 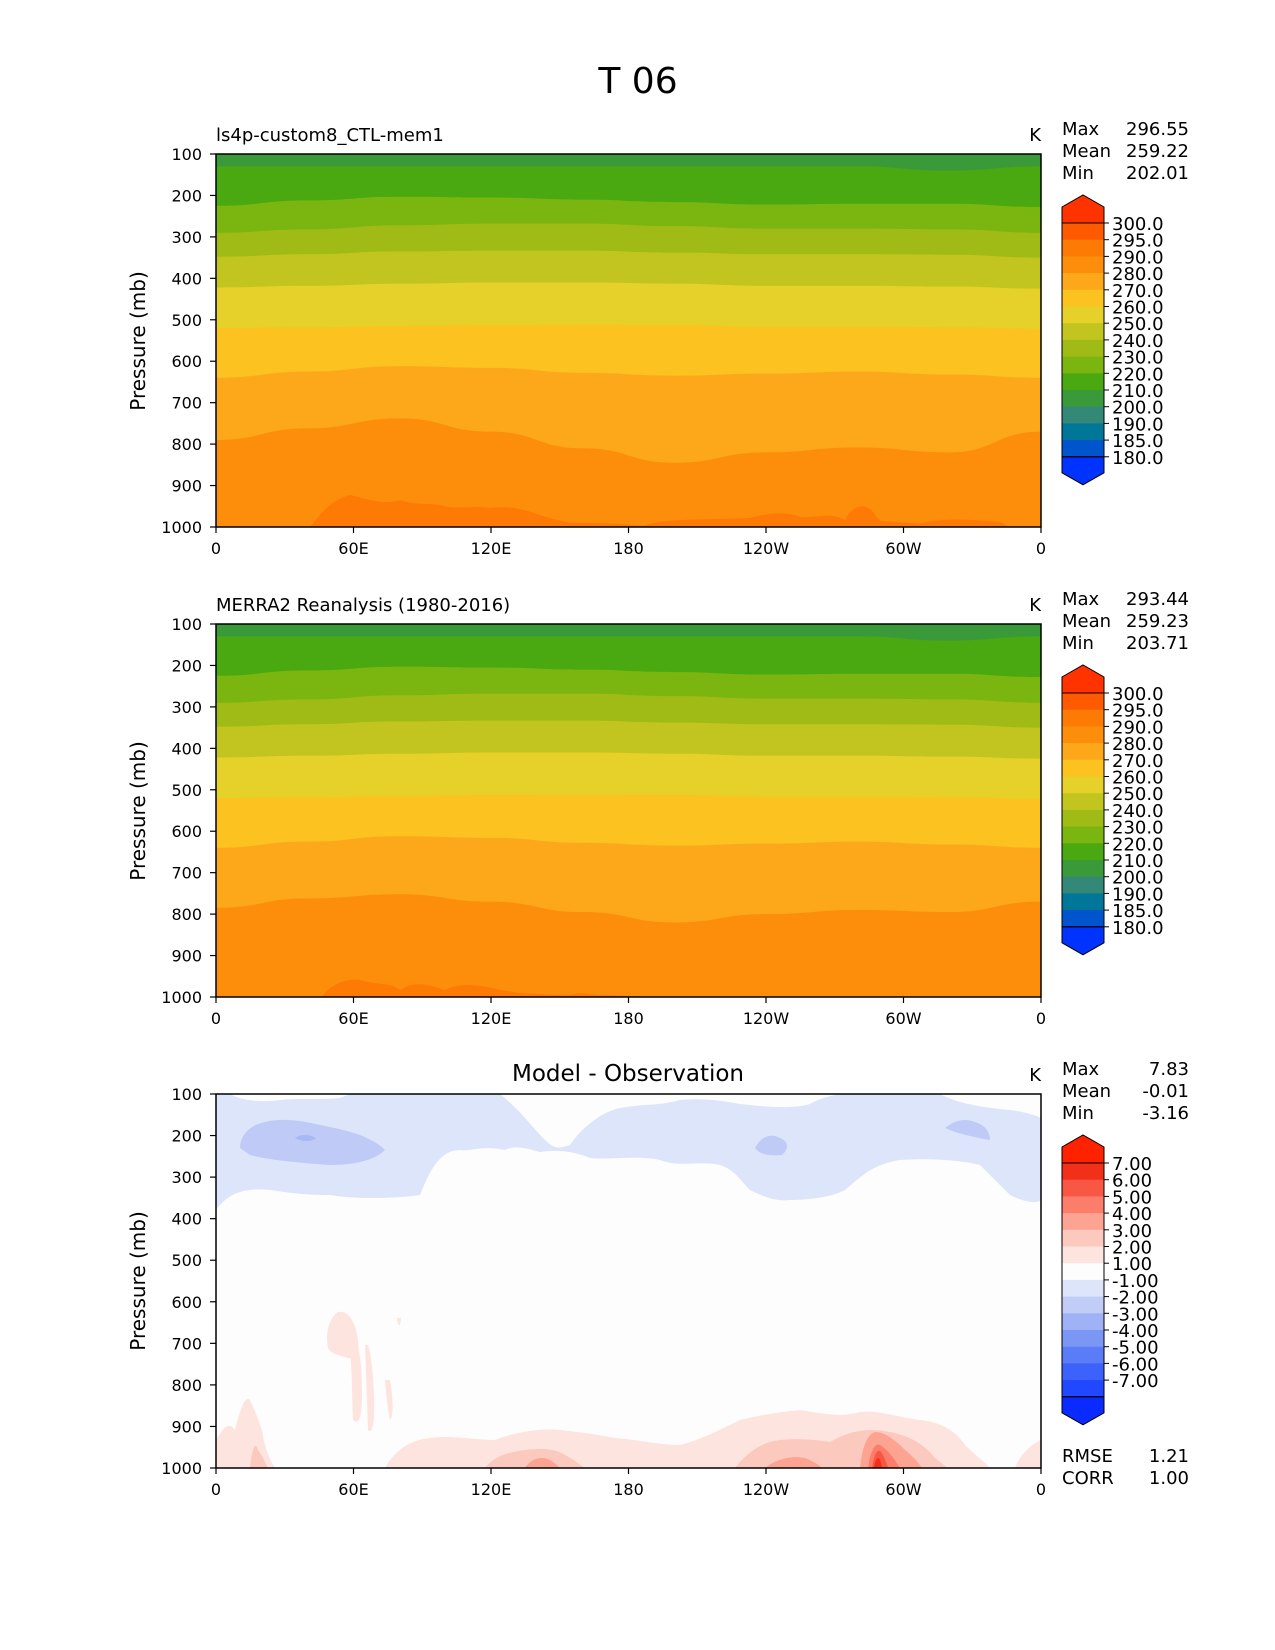 What do you see at coordinates (1138, 308) in the screenshot?
I see `colorbar-label: 260.0` at bounding box center [1138, 308].